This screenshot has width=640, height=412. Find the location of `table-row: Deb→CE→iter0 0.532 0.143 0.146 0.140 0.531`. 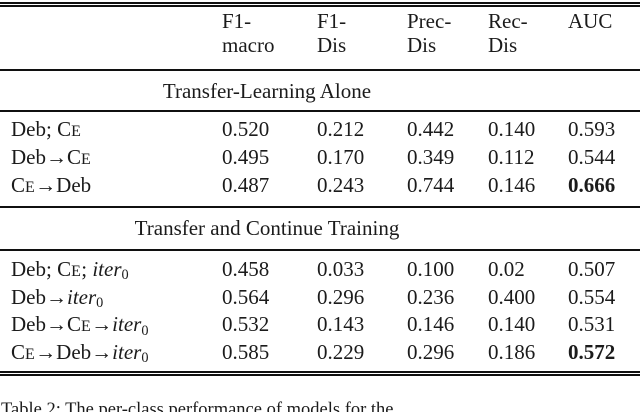

table-row: Deb→CE→iter0 0.532 0.143 0.146 0.140 0.531 is located at coordinates (320, 325).